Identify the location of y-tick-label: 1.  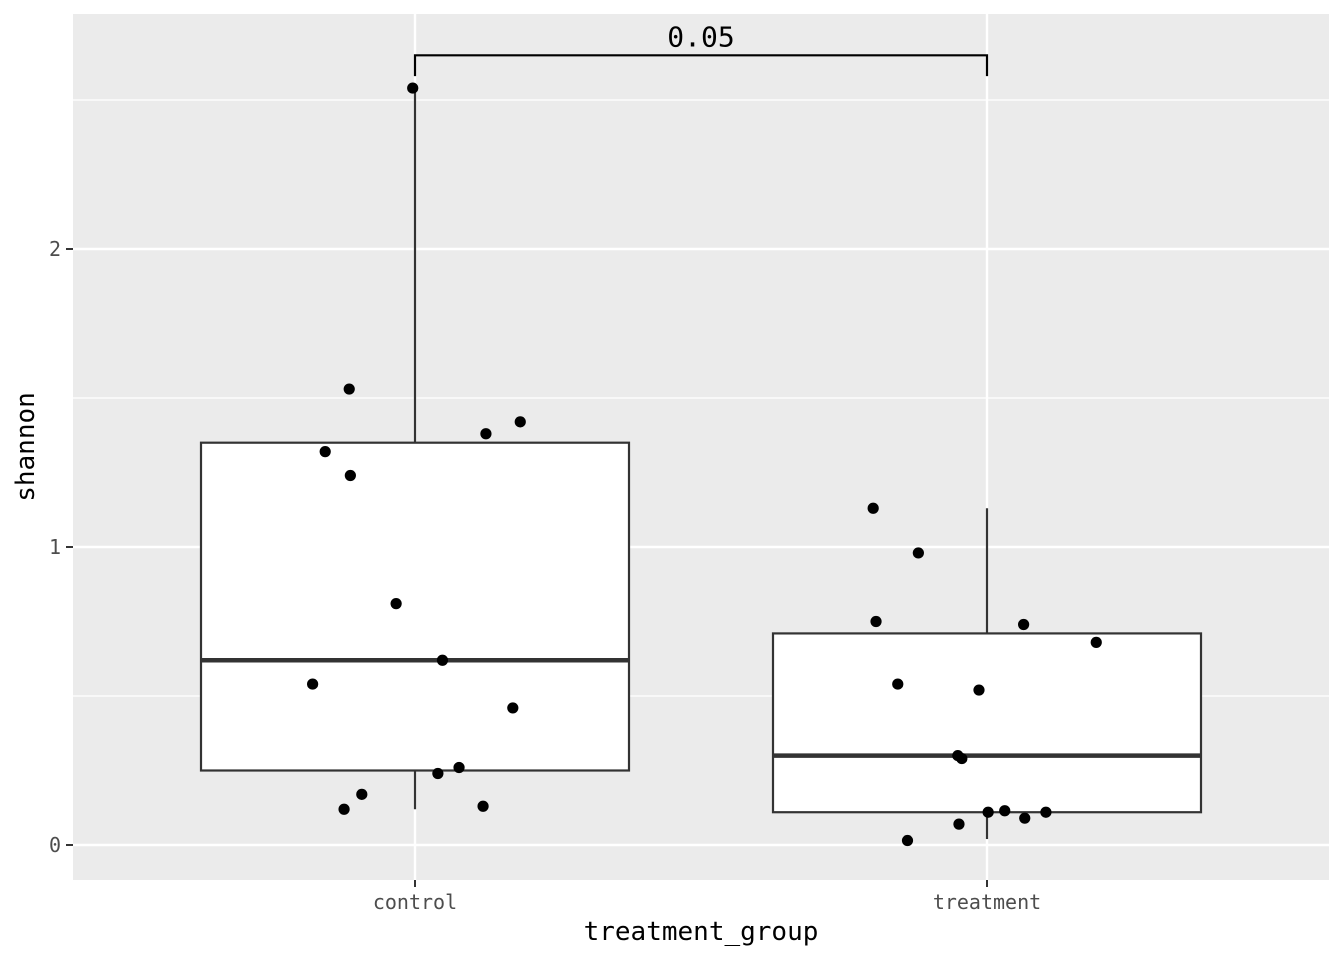
(55, 547).